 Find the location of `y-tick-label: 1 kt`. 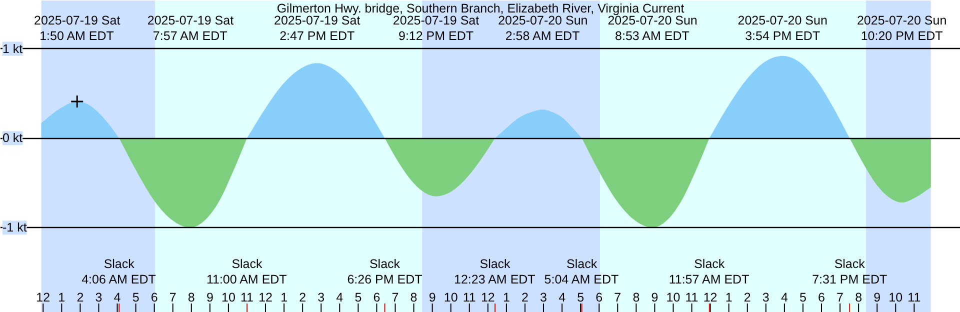

y-tick-label: 1 kt is located at coordinates (13, 49).